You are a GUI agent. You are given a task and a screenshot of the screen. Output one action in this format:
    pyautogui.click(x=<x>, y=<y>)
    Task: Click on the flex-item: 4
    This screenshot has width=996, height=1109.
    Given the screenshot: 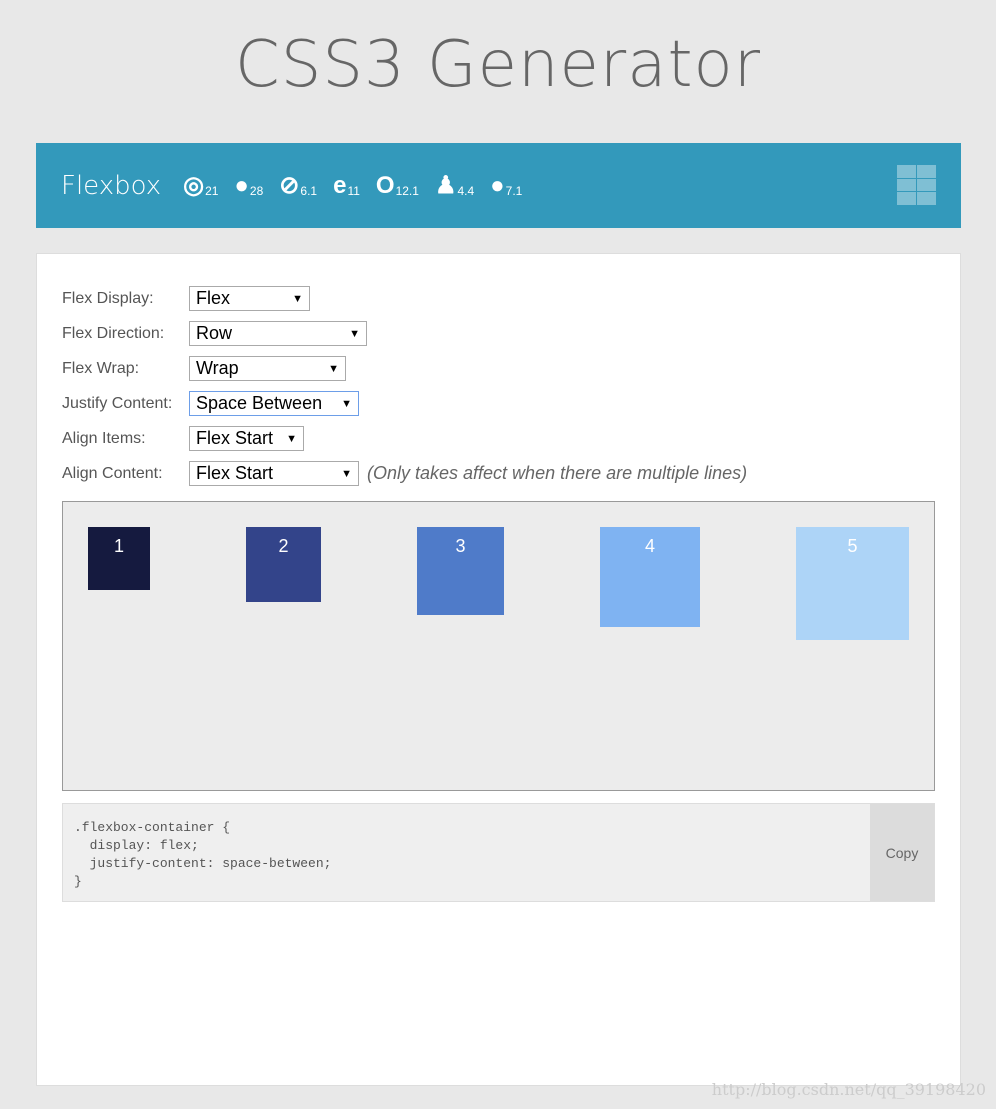 What is the action you would take?
    pyautogui.click(x=650, y=577)
    